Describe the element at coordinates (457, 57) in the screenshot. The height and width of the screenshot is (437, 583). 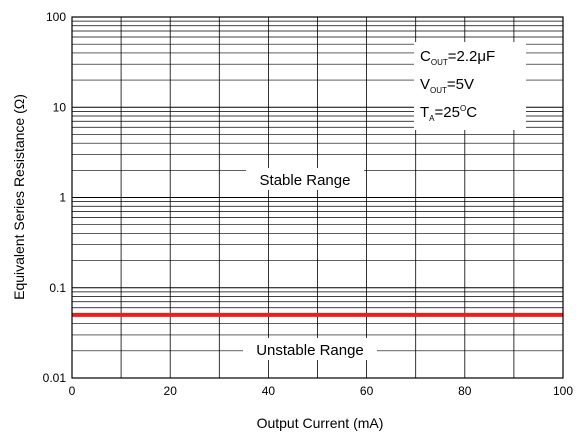
I see `condition-line: COUT=2.2μF` at that location.